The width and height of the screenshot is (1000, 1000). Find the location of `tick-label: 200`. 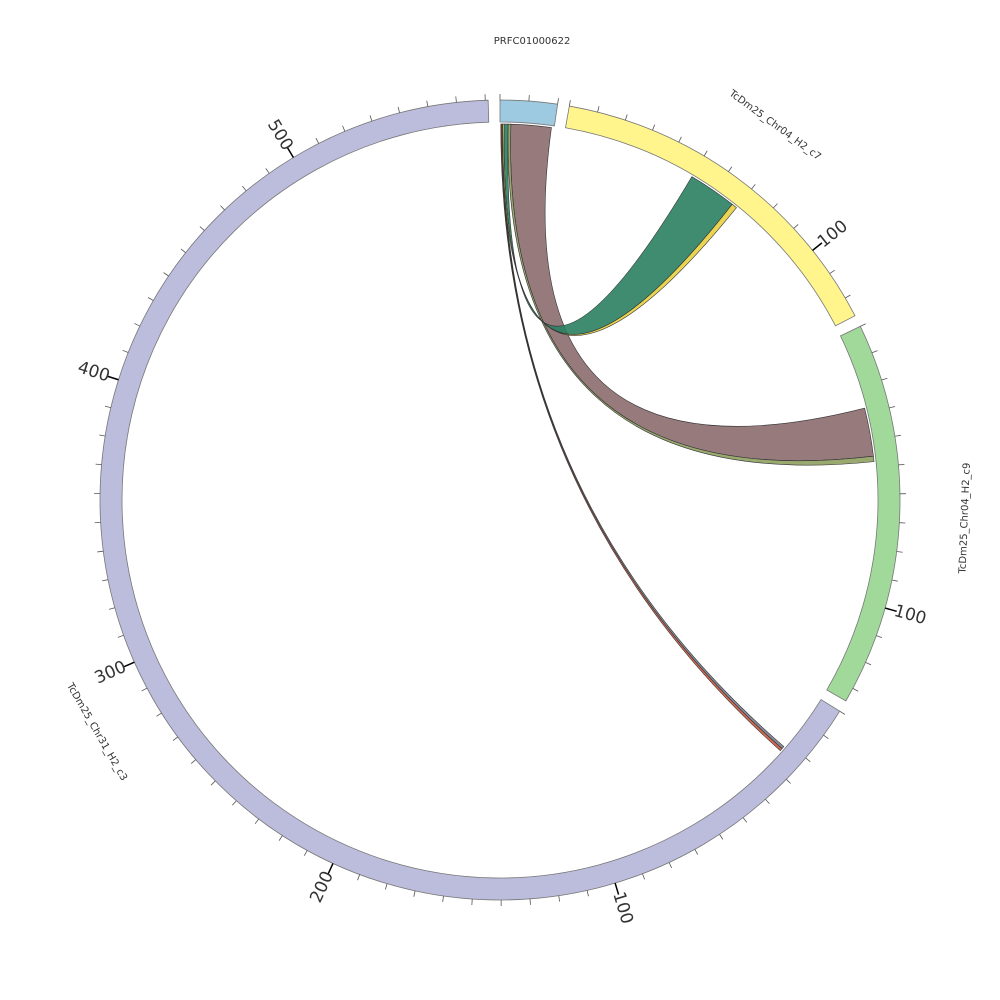

tick-label: 200 is located at coordinates (322, 887).